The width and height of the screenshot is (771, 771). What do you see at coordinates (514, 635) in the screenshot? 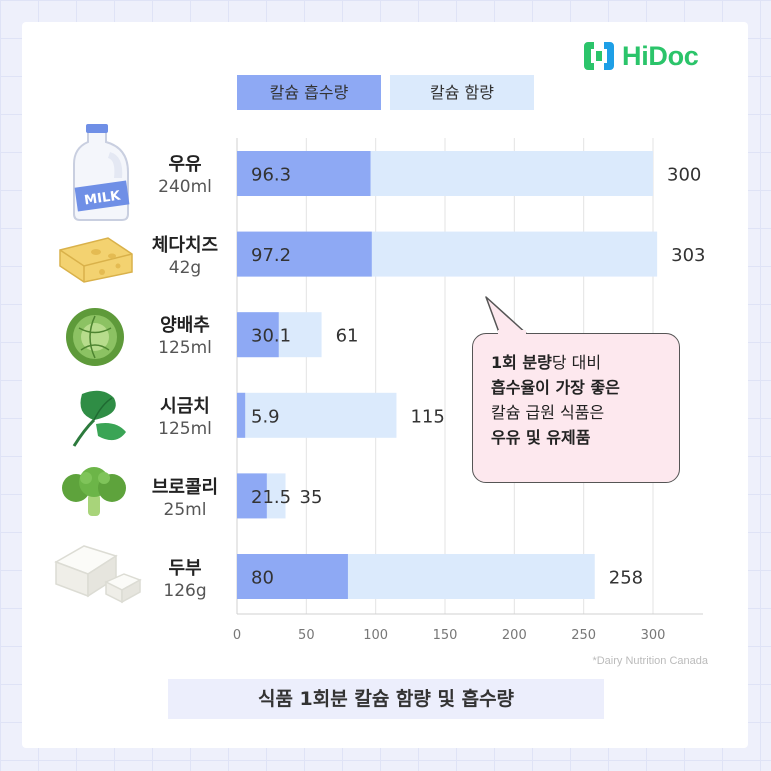
I see `x-tick-label-200: 200` at bounding box center [514, 635].